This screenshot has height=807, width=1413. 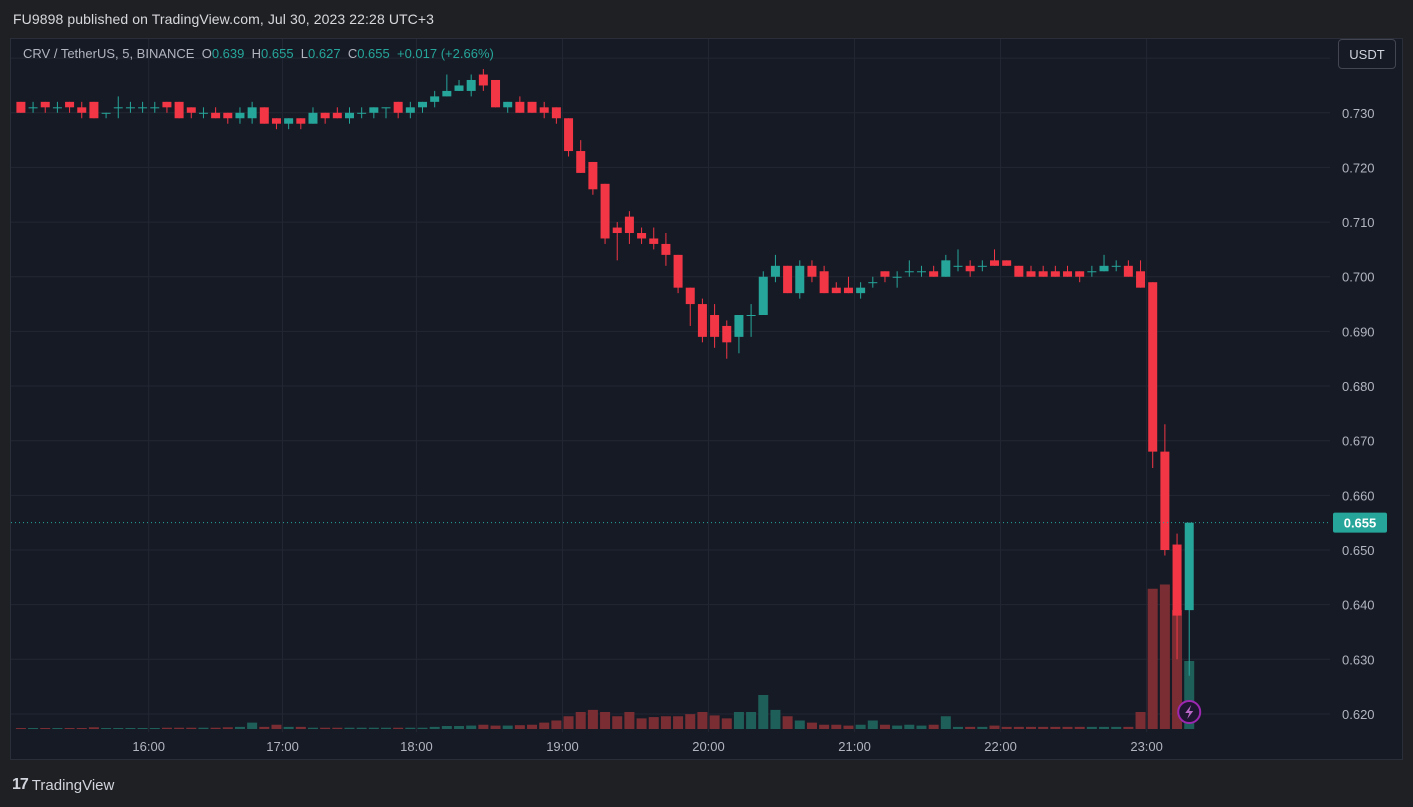 What do you see at coordinates (708, 746) in the screenshot?
I see `x-tick-label: 20:00` at bounding box center [708, 746].